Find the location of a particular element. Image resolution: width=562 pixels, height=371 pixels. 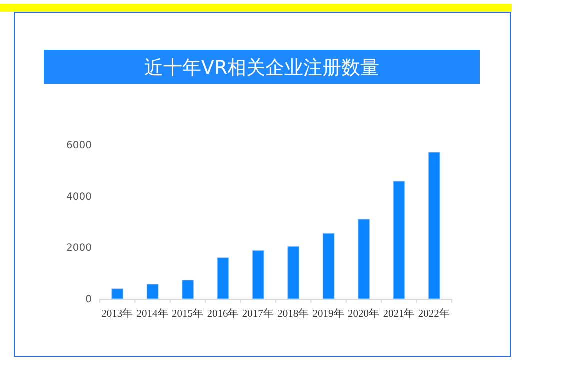

x-tick-label: 2021年 is located at coordinates (399, 314).